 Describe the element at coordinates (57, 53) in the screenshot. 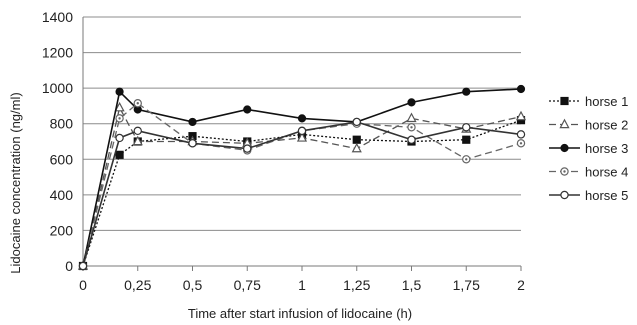

I see `y-tick-label-1200: 1200` at that location.